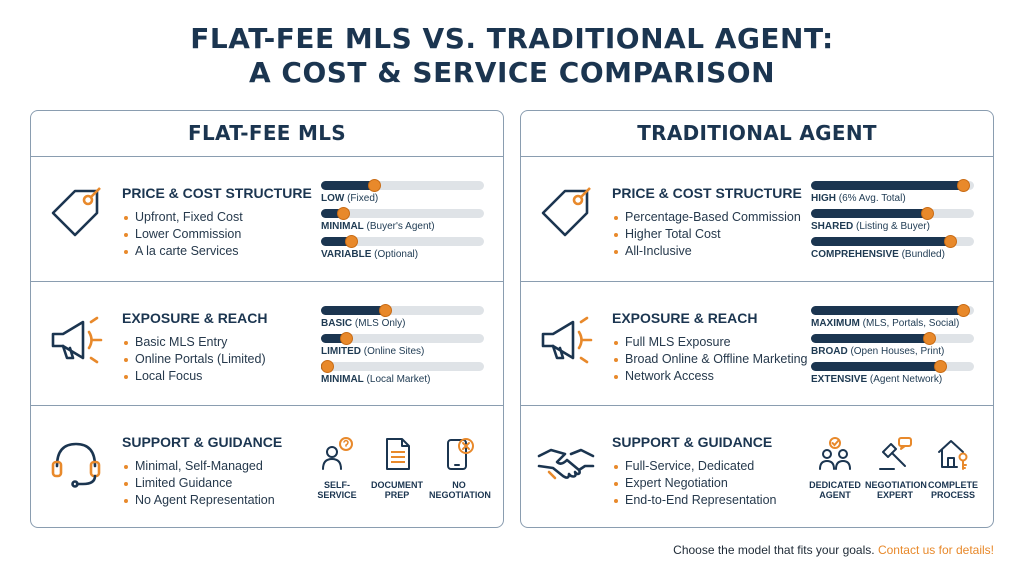 The height and width of the screenshot is (572, 1024). Describe the element at coordinates (953, 455) in the screenshot. I see `house-key-icon` at that location.